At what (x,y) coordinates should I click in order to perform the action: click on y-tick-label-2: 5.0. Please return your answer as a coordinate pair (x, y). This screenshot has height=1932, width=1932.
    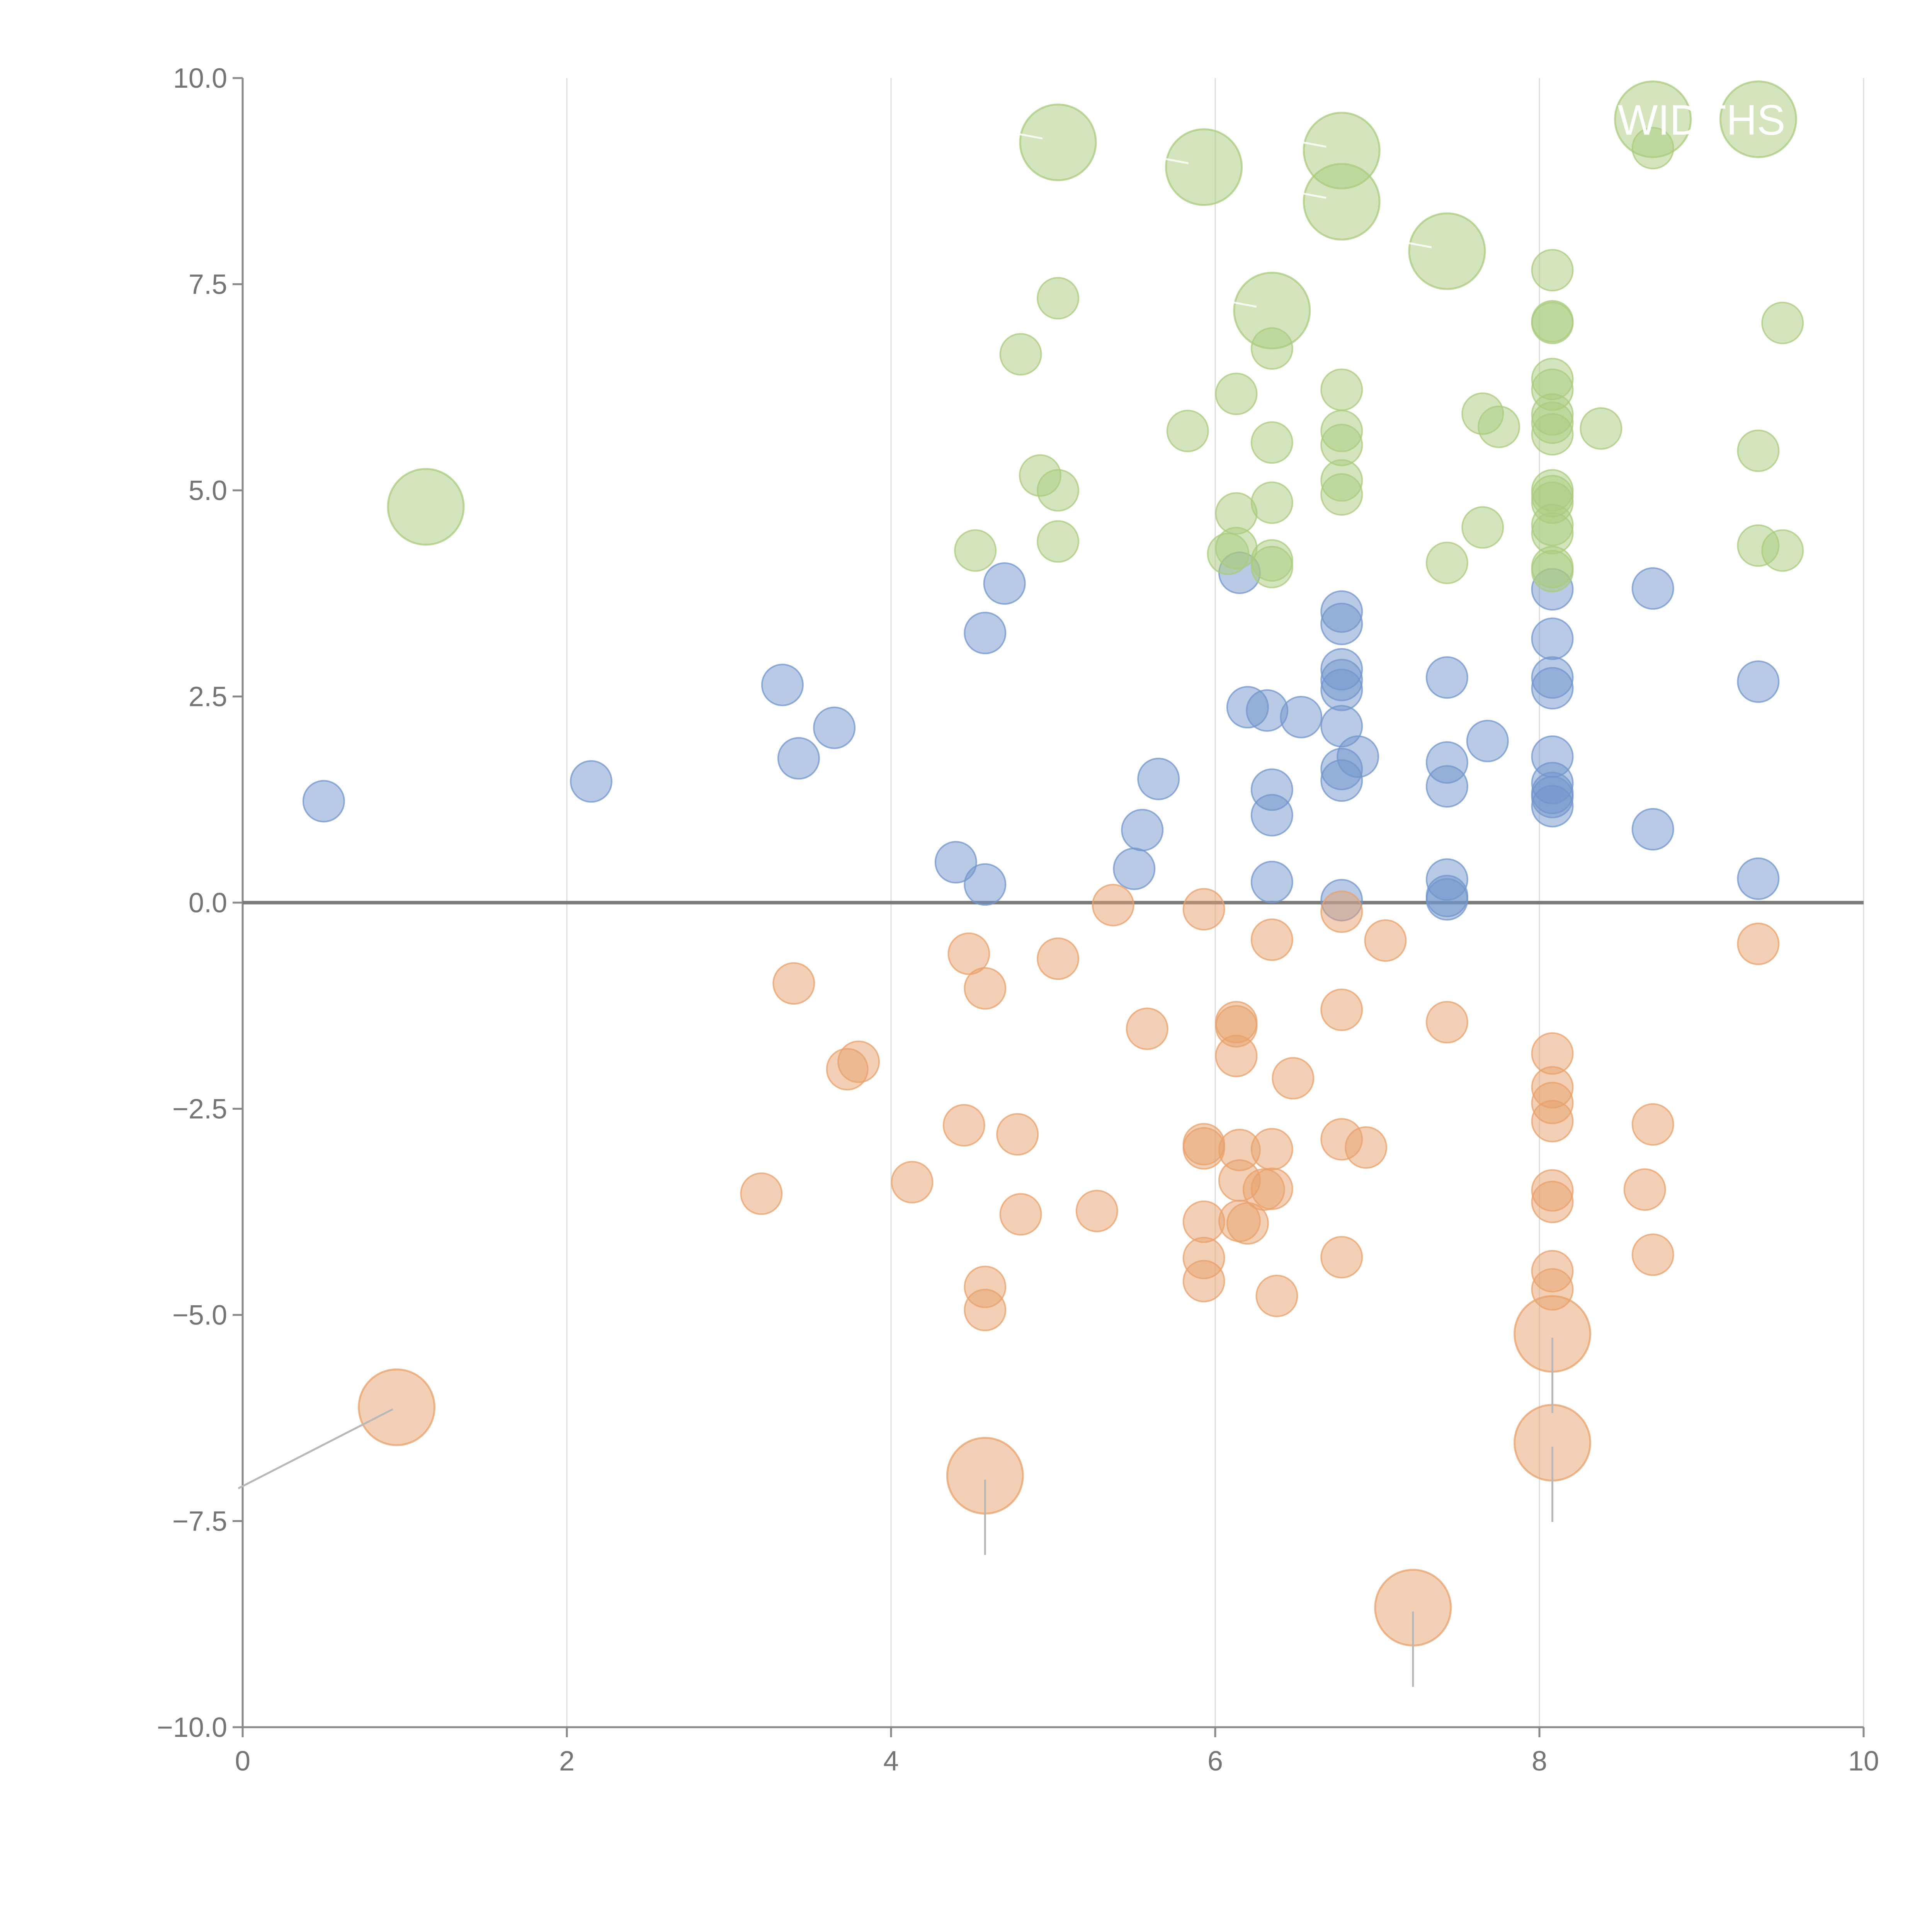
    Looking at the image, I should click on (208, 491).